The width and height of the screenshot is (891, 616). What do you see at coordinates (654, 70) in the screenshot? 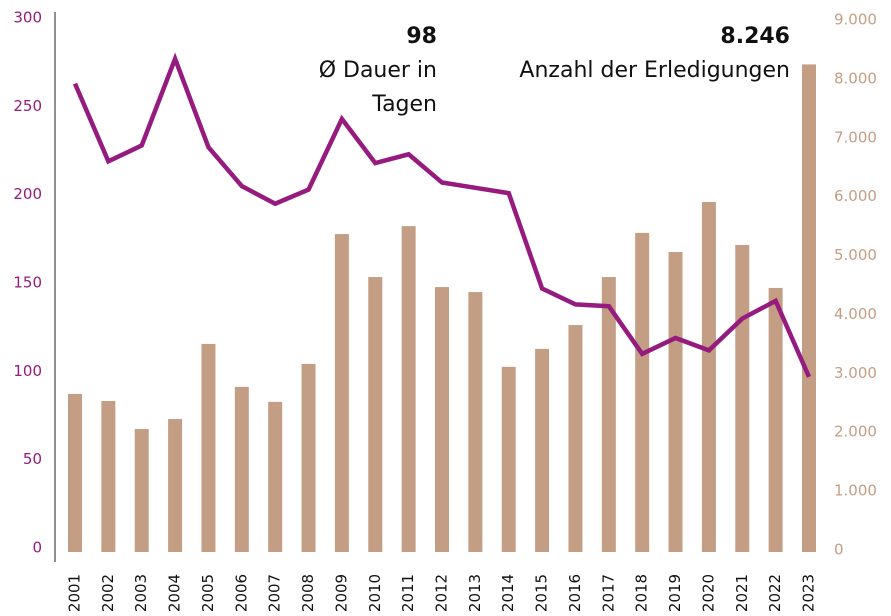
I see `bar-annotation-text: Anzahl der Erledigungen` at bounding box center [654, 70].